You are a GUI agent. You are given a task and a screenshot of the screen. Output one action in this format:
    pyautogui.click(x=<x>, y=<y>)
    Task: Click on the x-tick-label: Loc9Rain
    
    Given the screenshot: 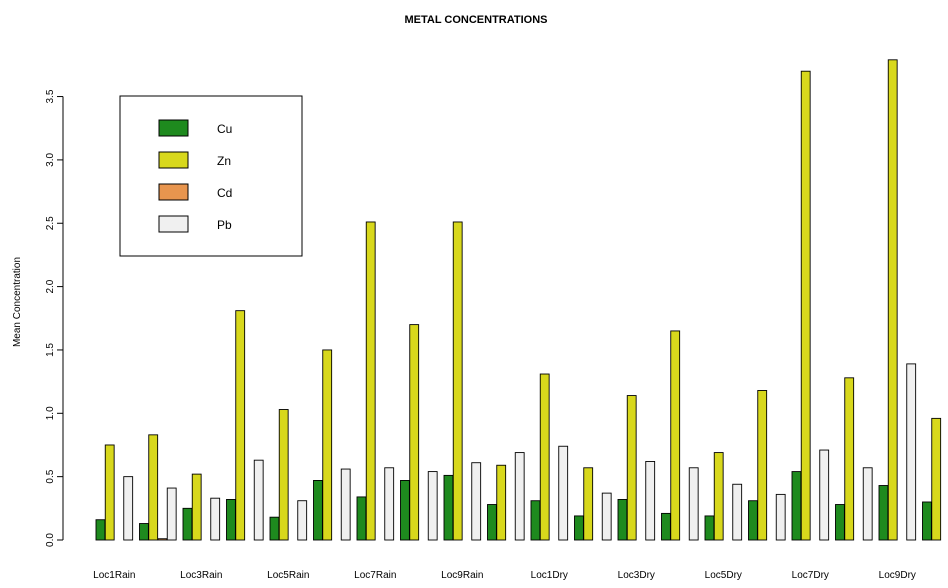 What is the action you would take?
    pyautogui.click(x=462, y=575)
    